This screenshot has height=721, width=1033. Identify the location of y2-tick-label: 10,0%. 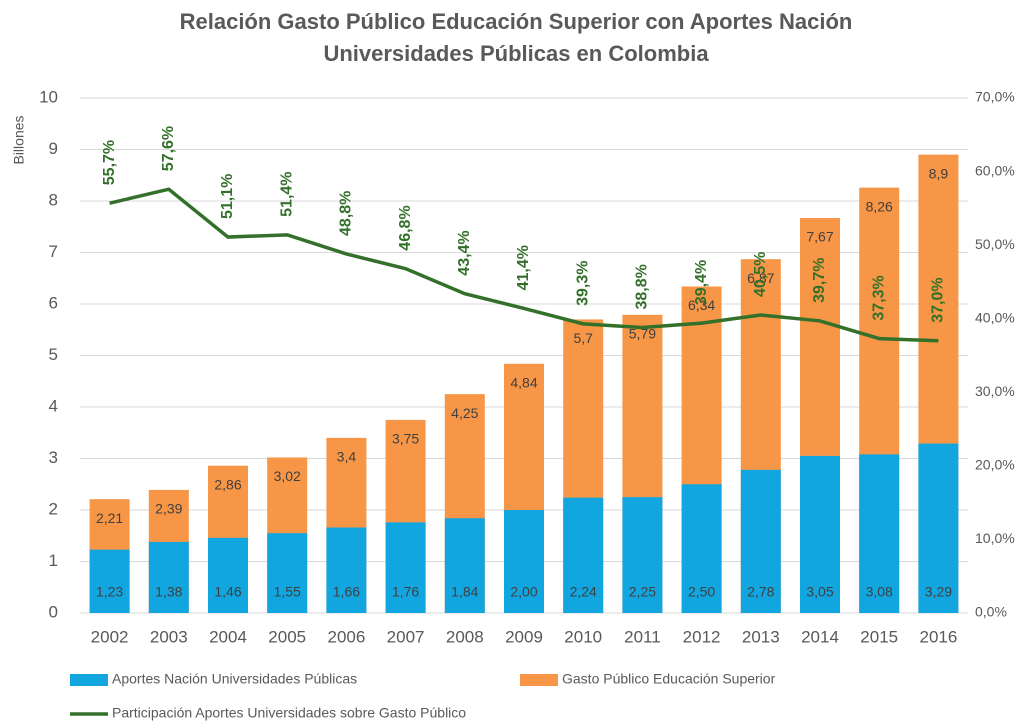
(995, 538).